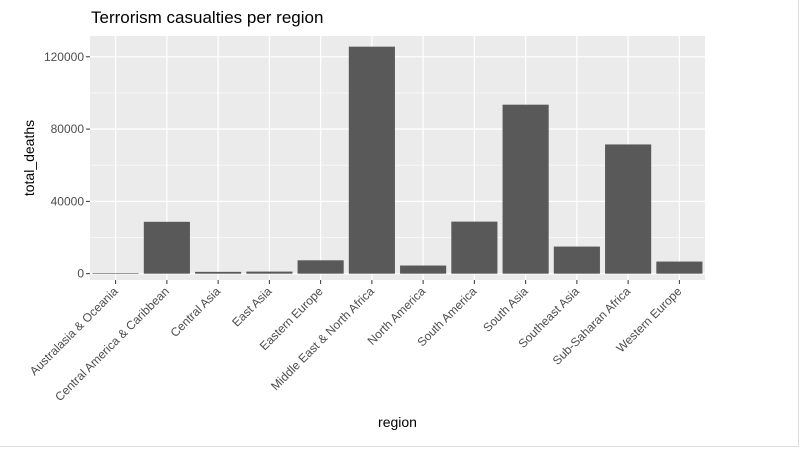 The width and height of the screenshot is (800, 450). Describe the element at coordinates (68, 201) in the screenshot. I see `y-tick-label: 40000` at that location.